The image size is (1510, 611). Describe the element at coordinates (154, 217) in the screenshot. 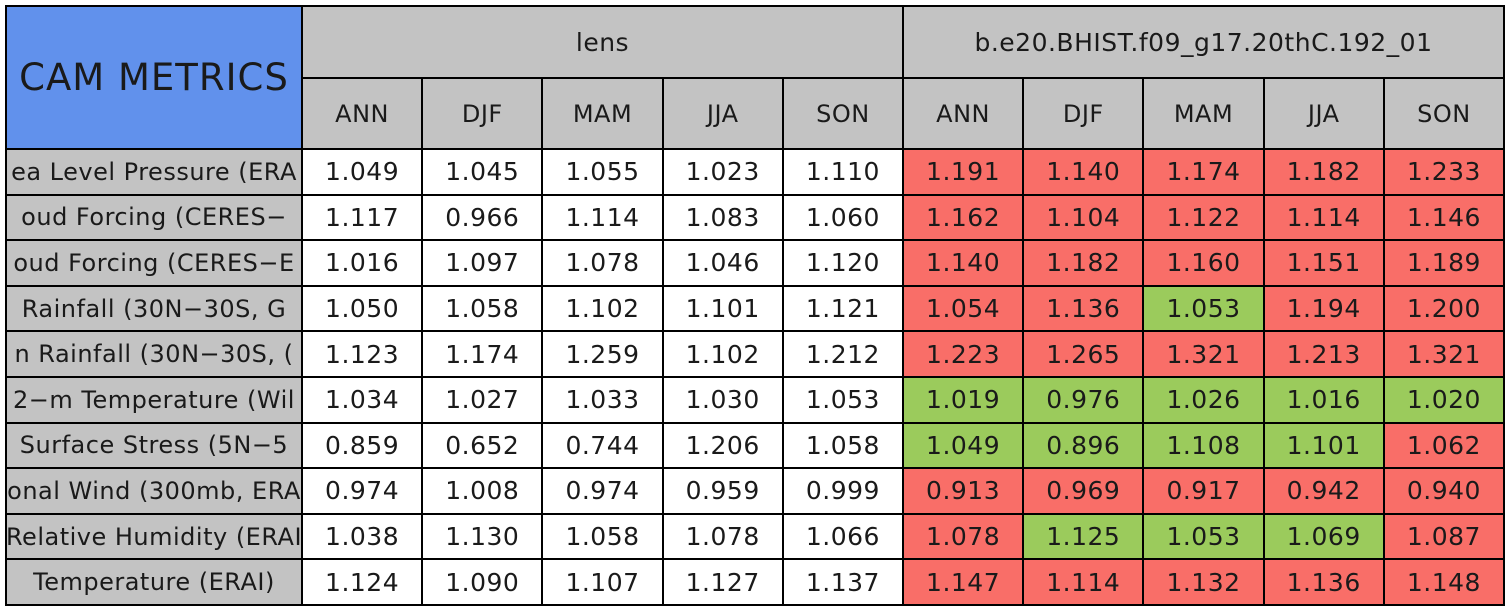

I see `row-label: oud Forcing (CERES−` at that location.